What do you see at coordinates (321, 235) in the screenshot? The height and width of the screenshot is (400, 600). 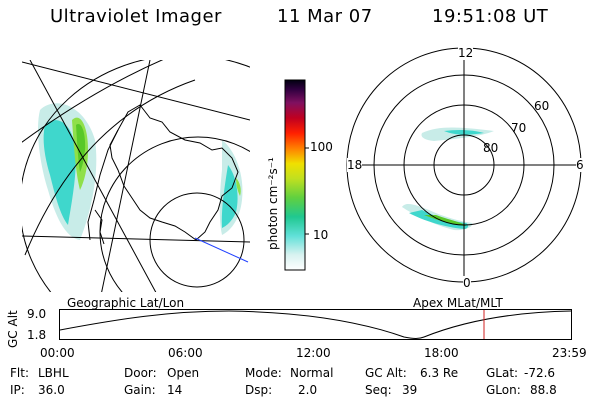 I see `colorbar-tick-10: 10` at bounding box center [321, 235].